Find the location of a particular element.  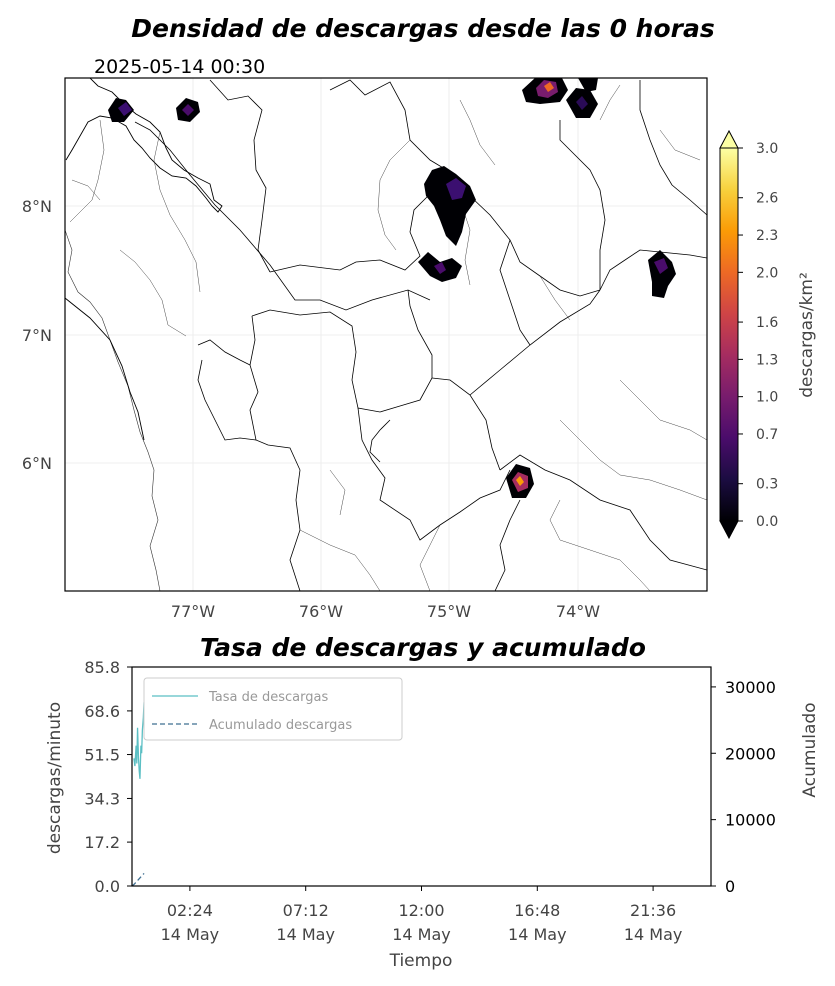

national-boundary is located at coordinates (105, 369).